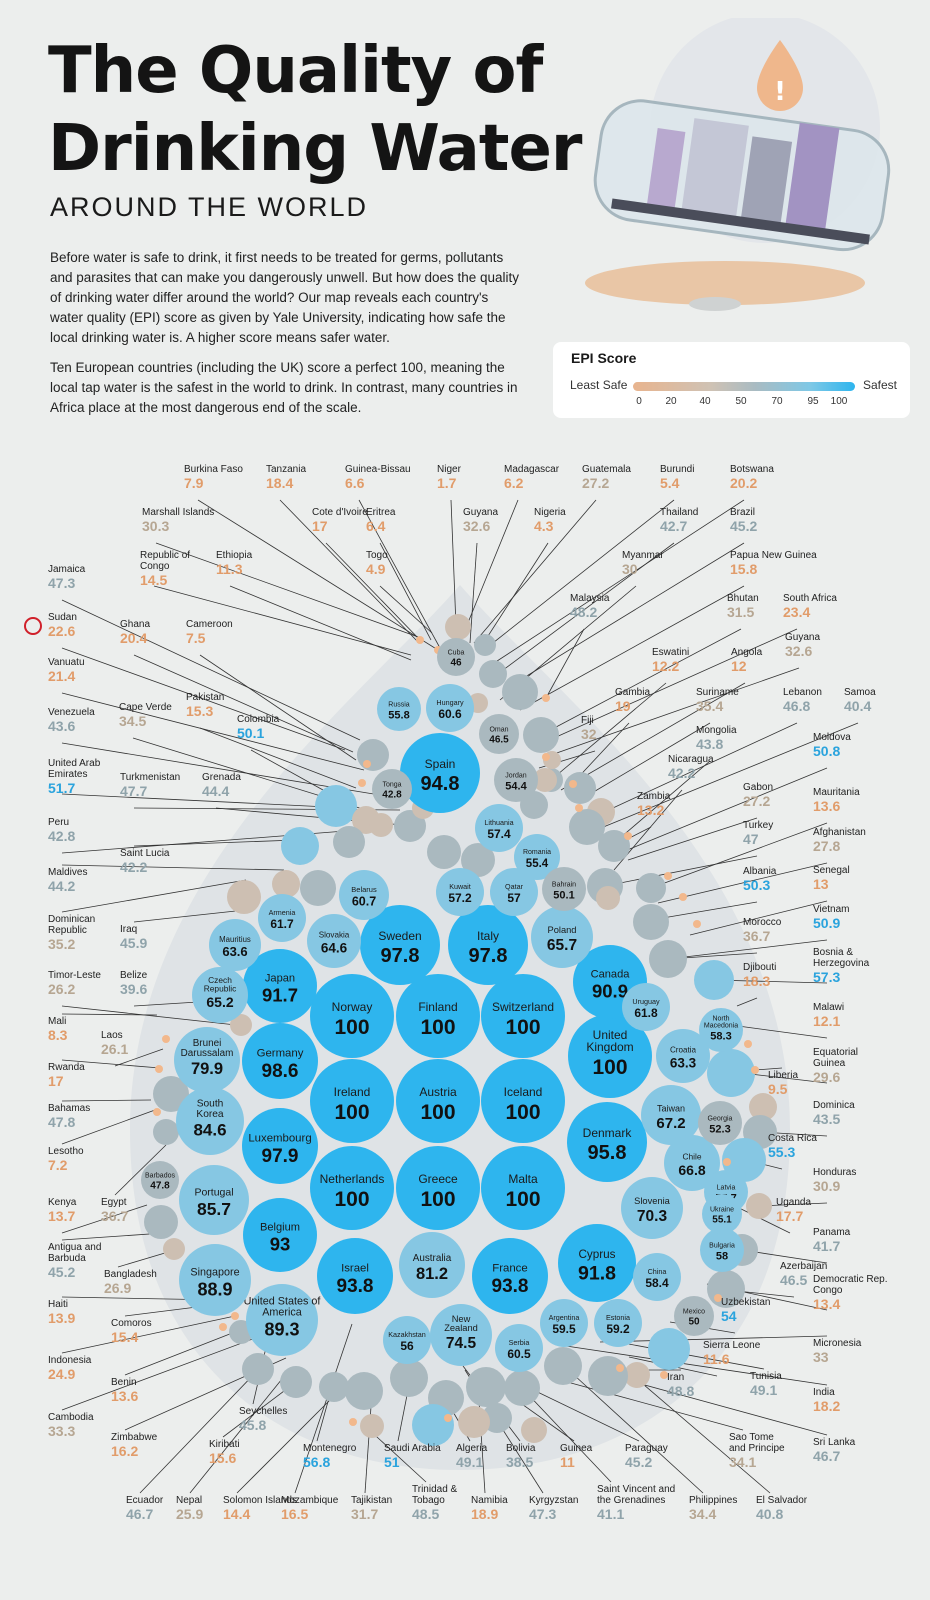 The width and height of the screenshot is (930, 1600). I want to click on bubble-taiwan: Taiwan 67.2, so click(671, 1115).